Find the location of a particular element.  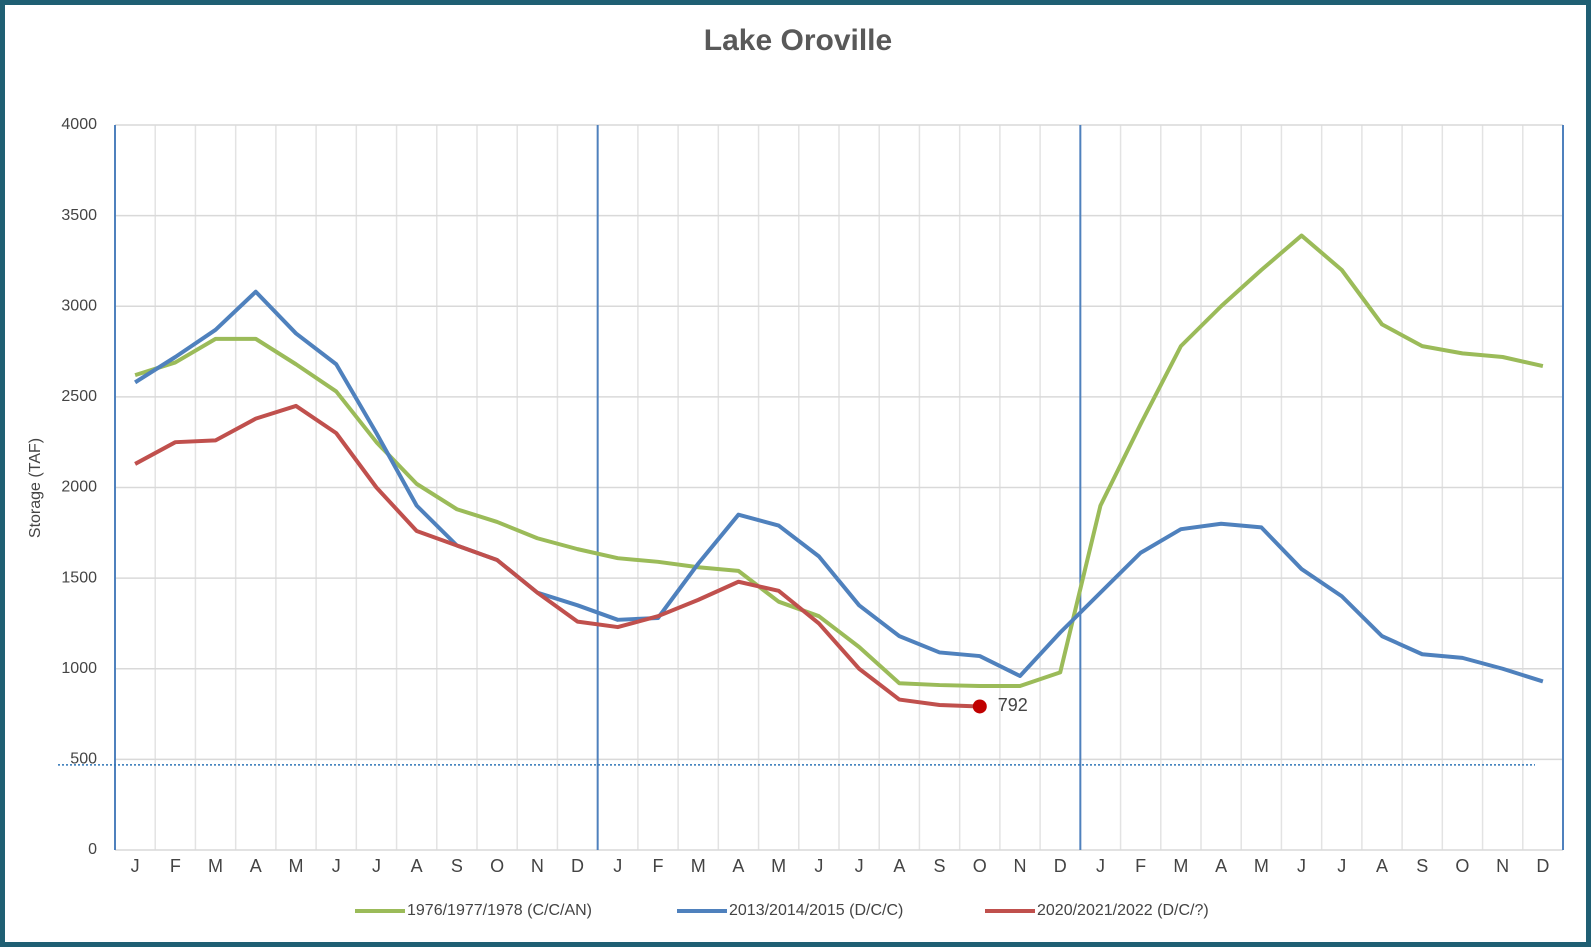

legend-label: 2013/2014/2015 (D/C/C) is located at coordinates (816, 910).